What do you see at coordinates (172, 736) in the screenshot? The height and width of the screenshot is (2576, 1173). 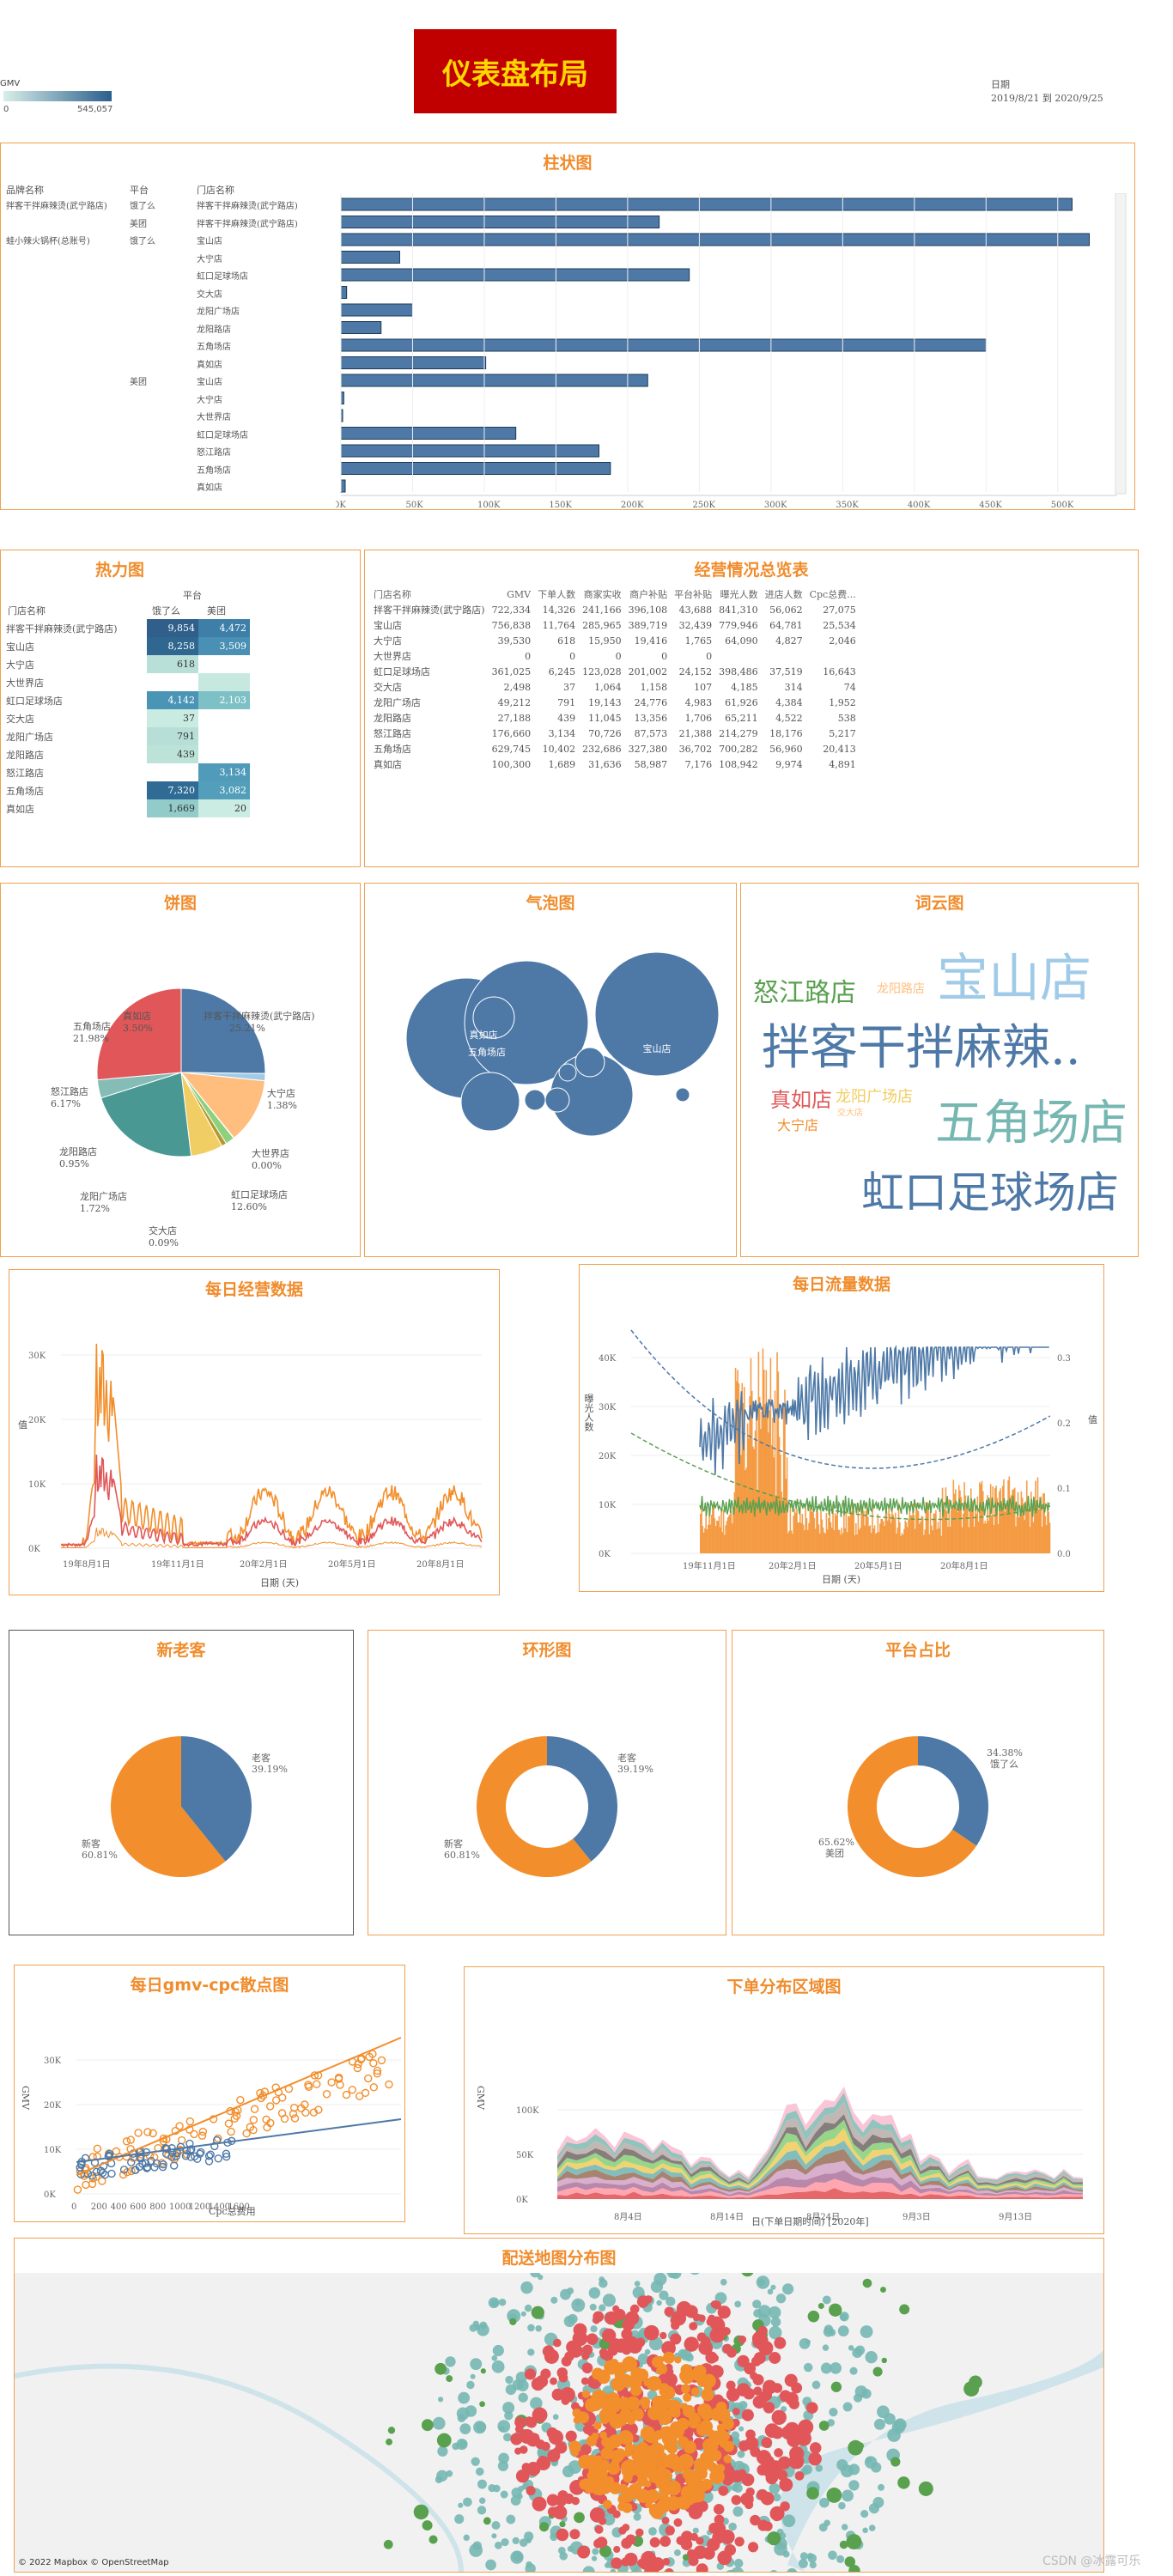 I see `heat-cell: 791` at bounding box center [172, 736].